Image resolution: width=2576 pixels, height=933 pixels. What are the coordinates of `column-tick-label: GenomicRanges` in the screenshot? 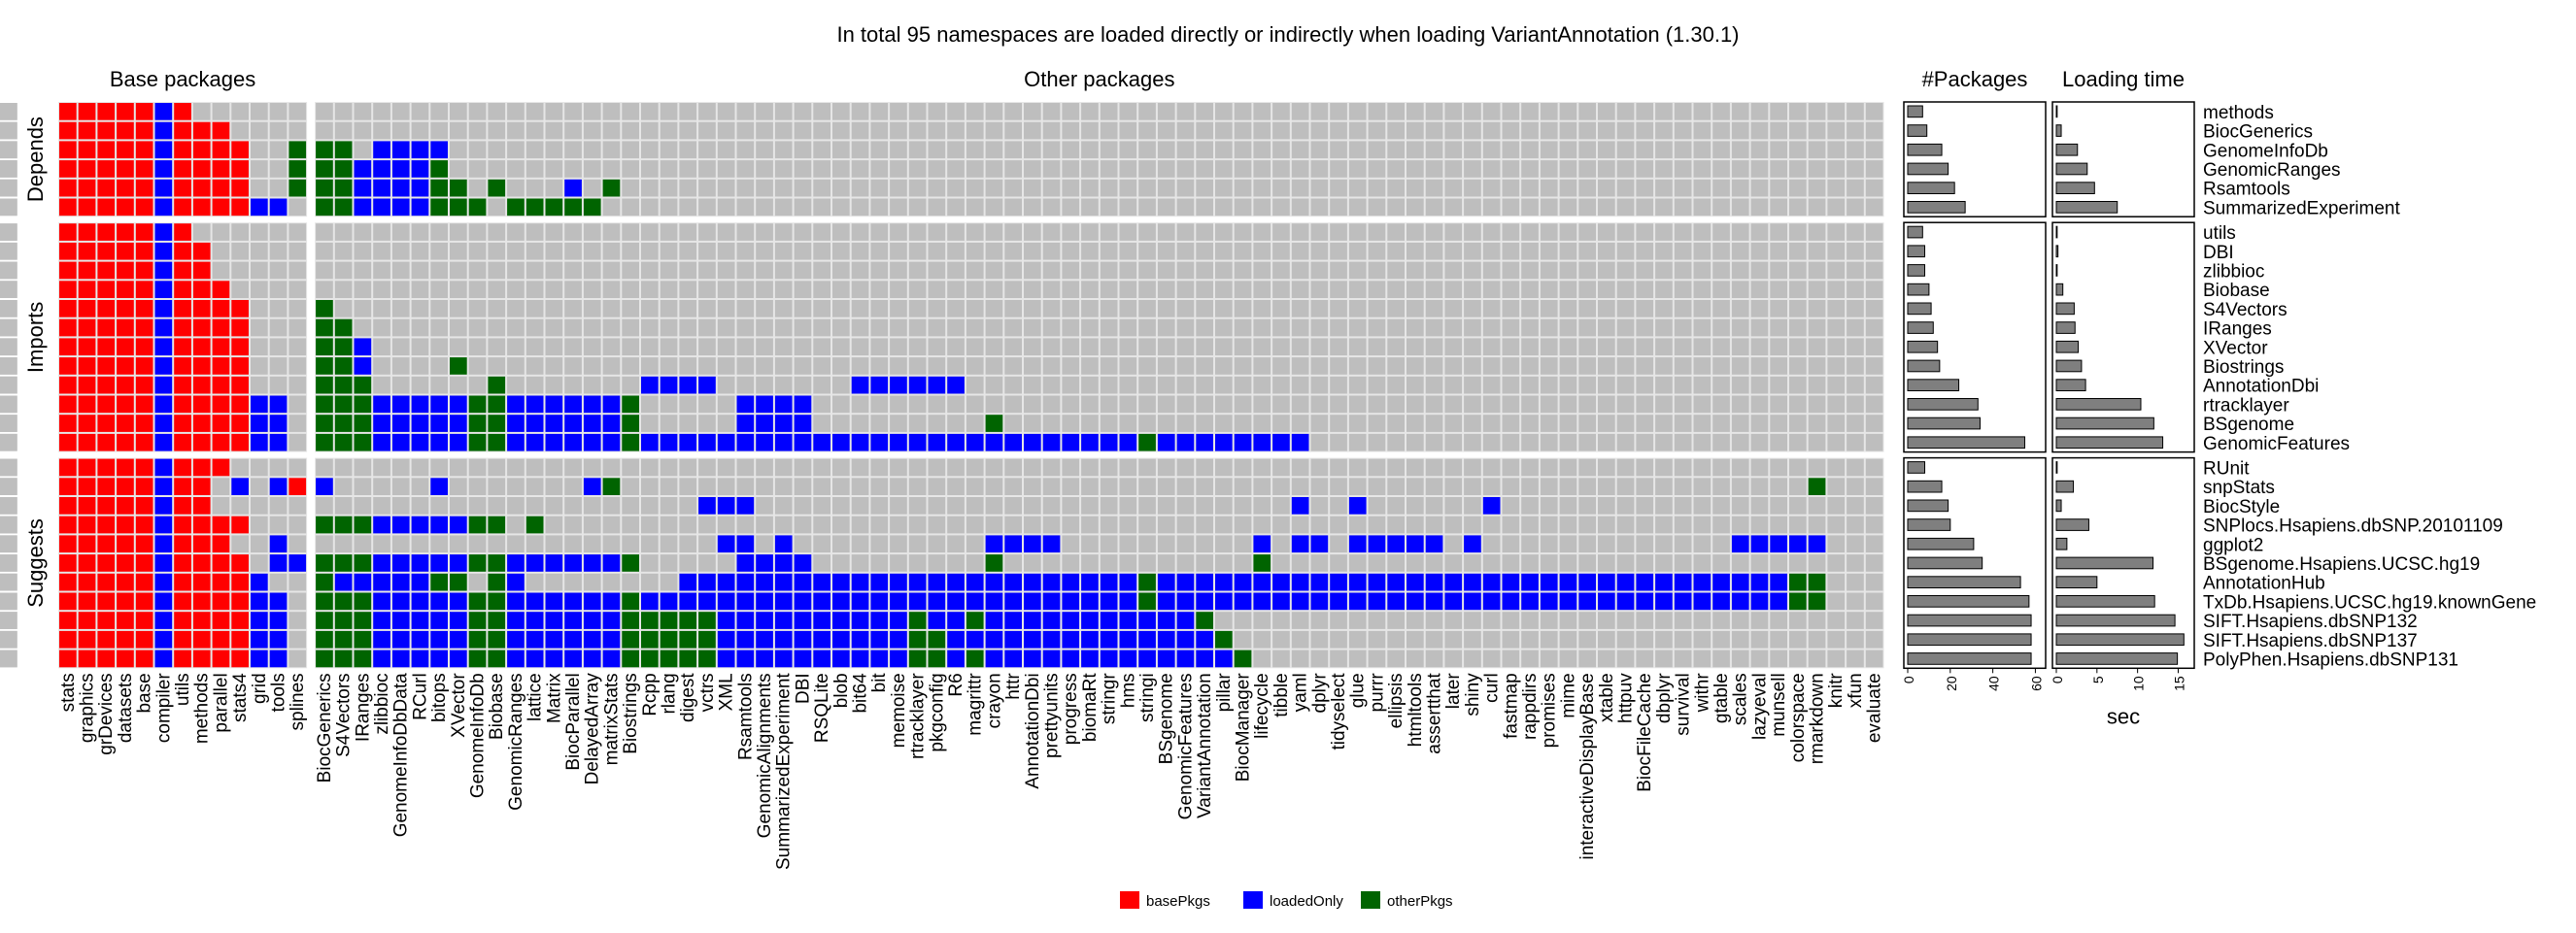 It's located at (516, 742).